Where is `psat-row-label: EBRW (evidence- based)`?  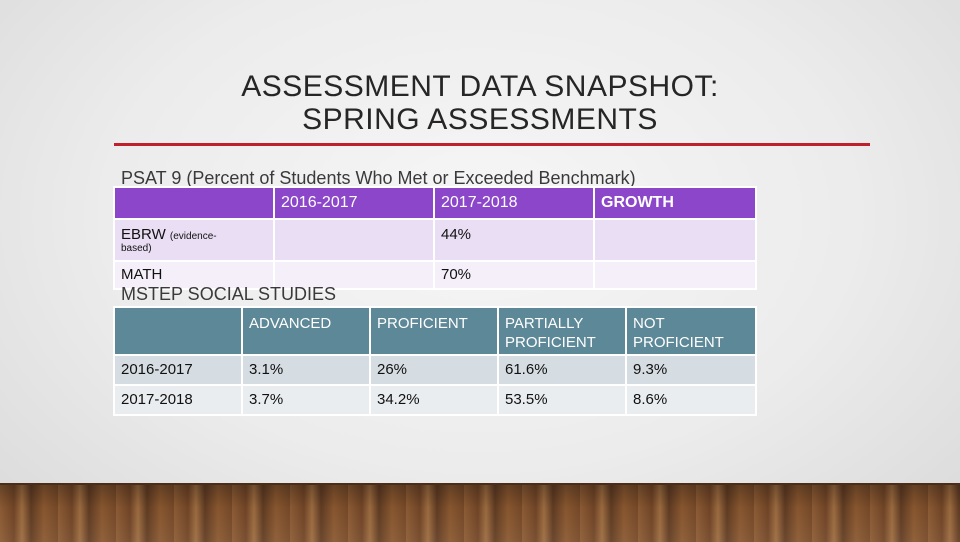
psat-row-label: EBRW (evidence- based) is located at coordinates (194, 240).